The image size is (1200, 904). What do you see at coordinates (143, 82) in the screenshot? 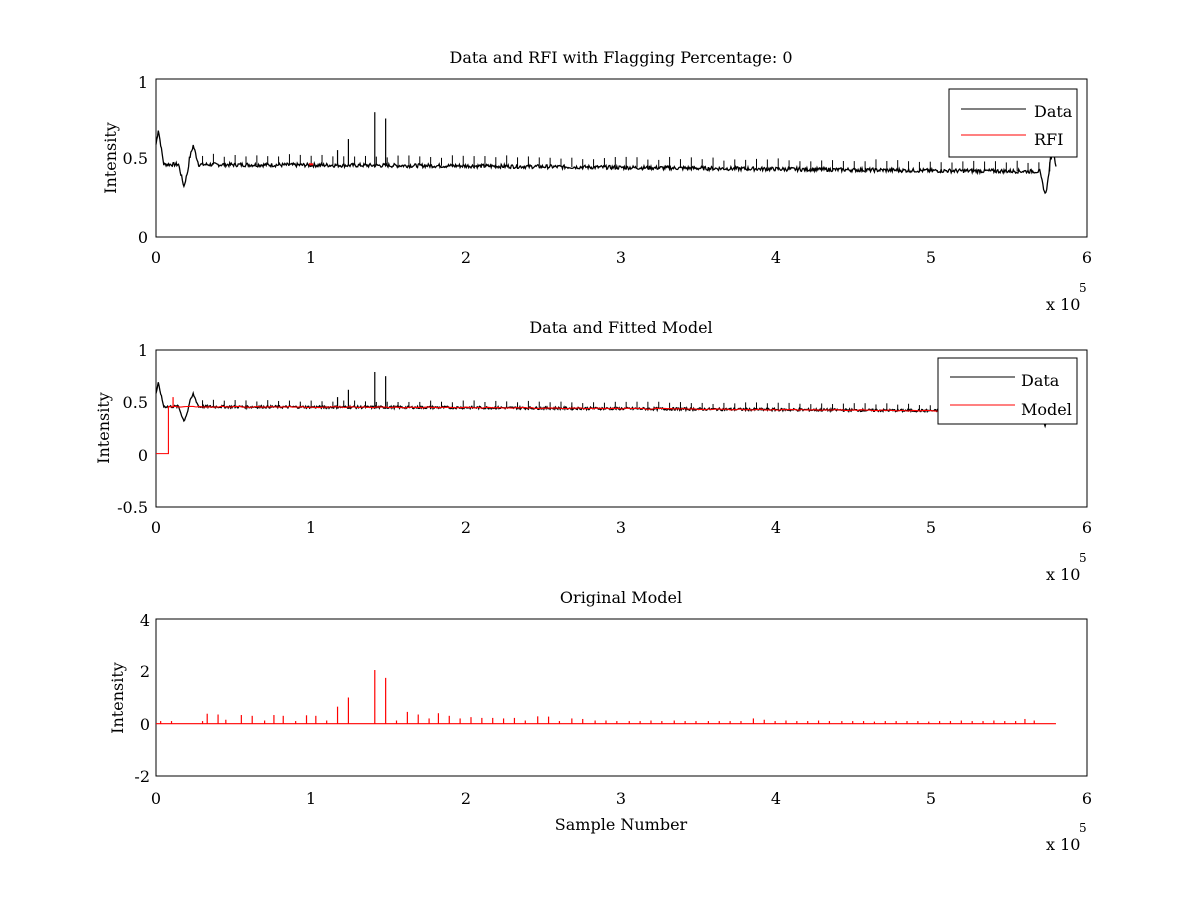
I see `panel-1-y-tick-label: 1` at bounding box center [143, 82].